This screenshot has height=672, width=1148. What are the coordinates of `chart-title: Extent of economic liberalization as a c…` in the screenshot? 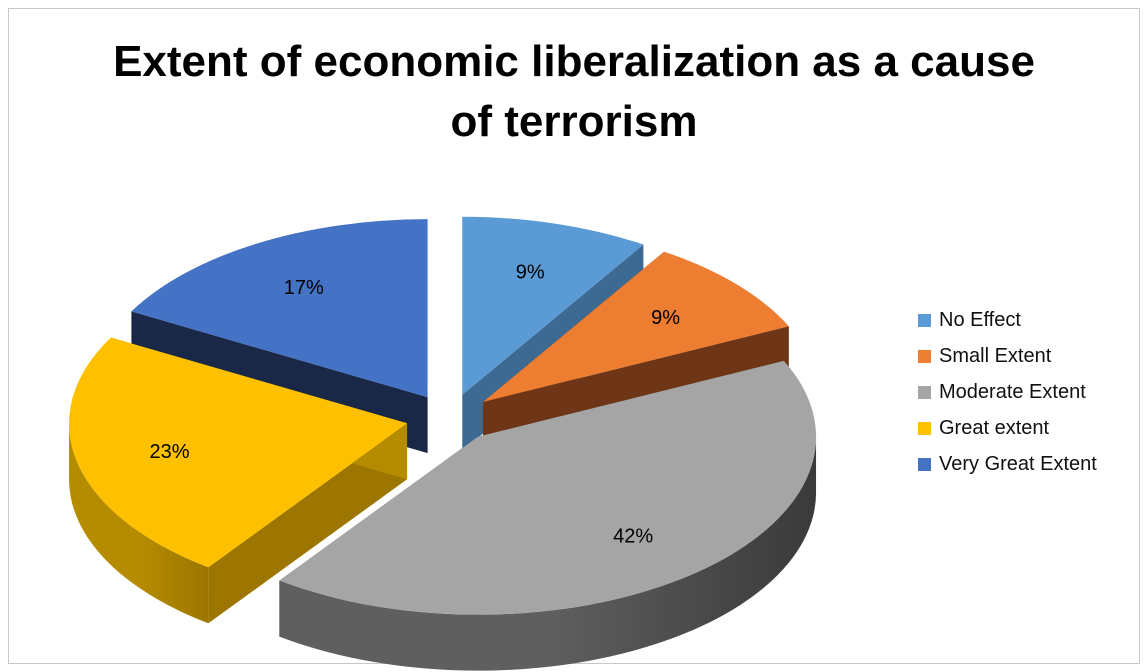 It's located at (574, 91).